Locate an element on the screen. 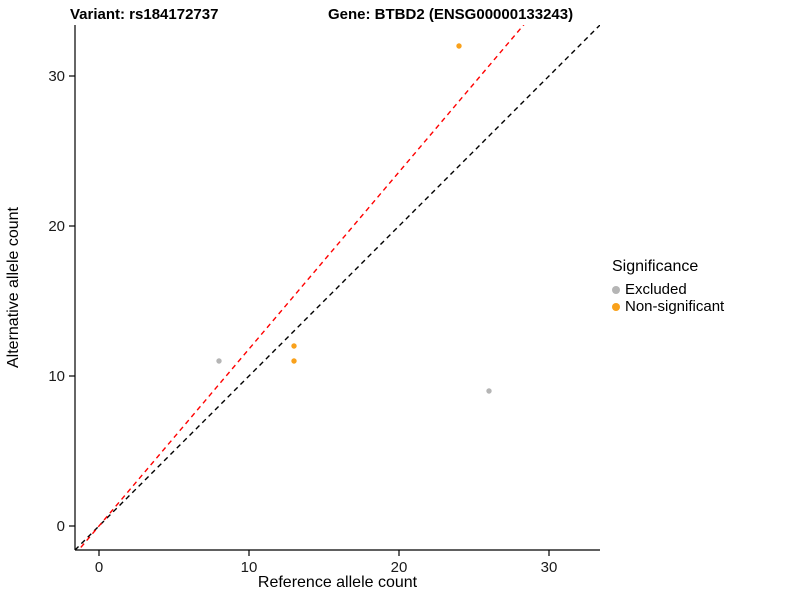 The width and height of the screenshot is (800, 600). y-tick-label: 30 is located at coordinates (56, 76).